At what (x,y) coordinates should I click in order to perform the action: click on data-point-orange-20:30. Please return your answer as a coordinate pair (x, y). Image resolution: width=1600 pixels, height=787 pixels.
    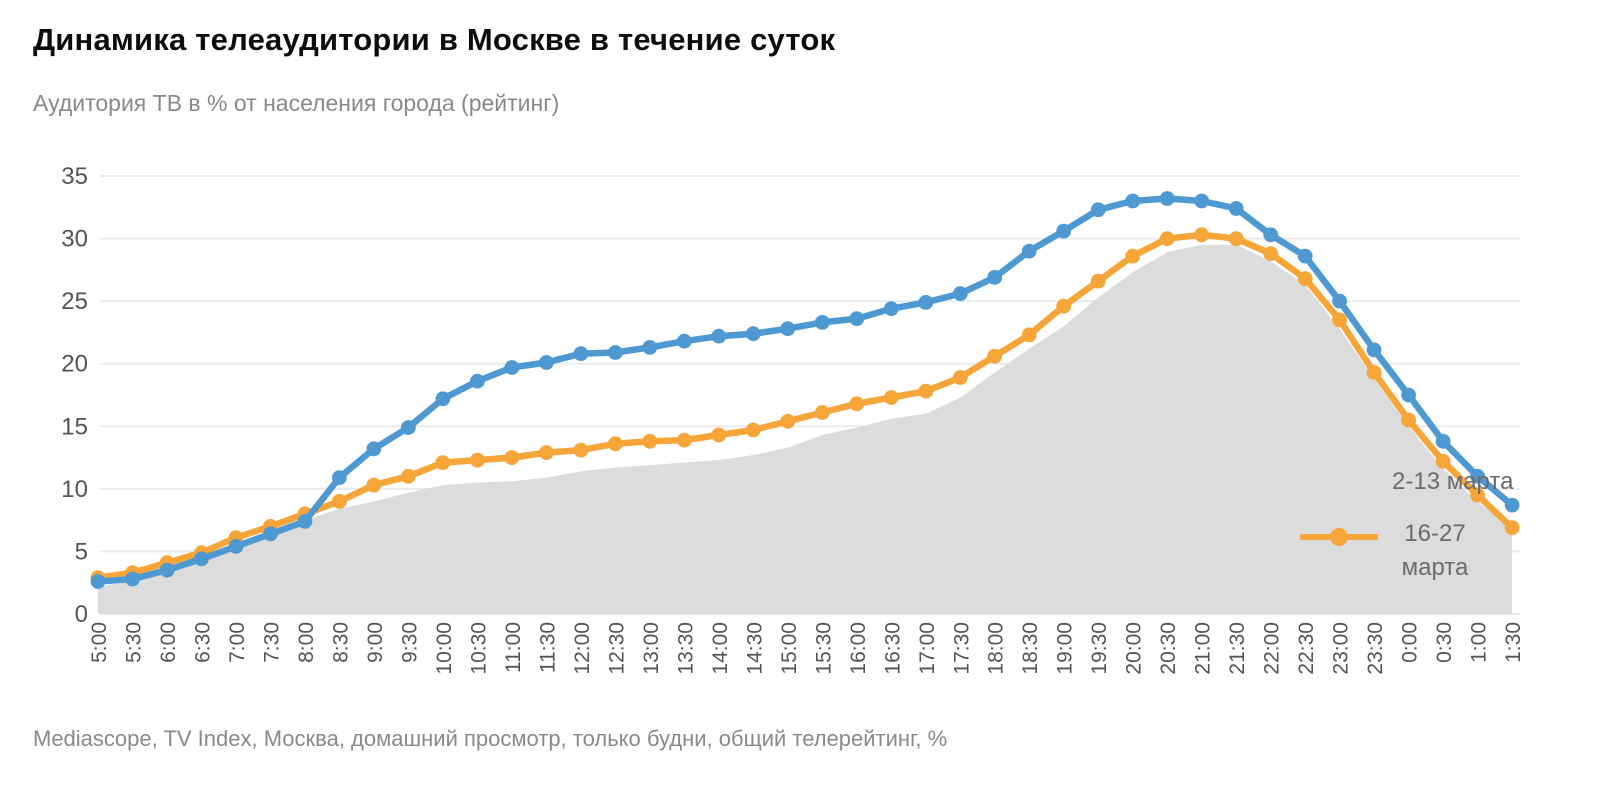
    Looking at the image, I should click on (1167, 239).